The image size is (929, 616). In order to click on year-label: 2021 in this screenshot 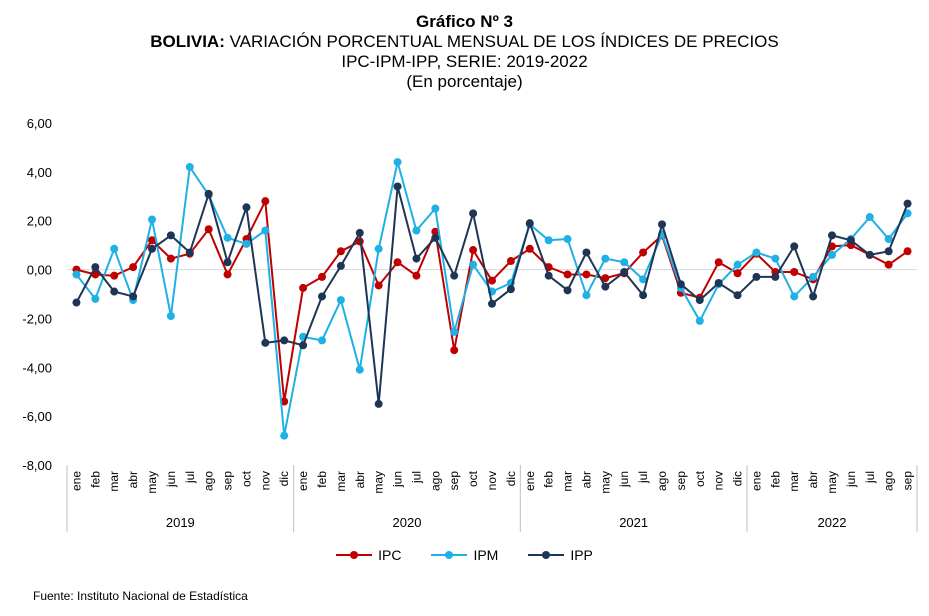, I will do `click(633, 522)`.